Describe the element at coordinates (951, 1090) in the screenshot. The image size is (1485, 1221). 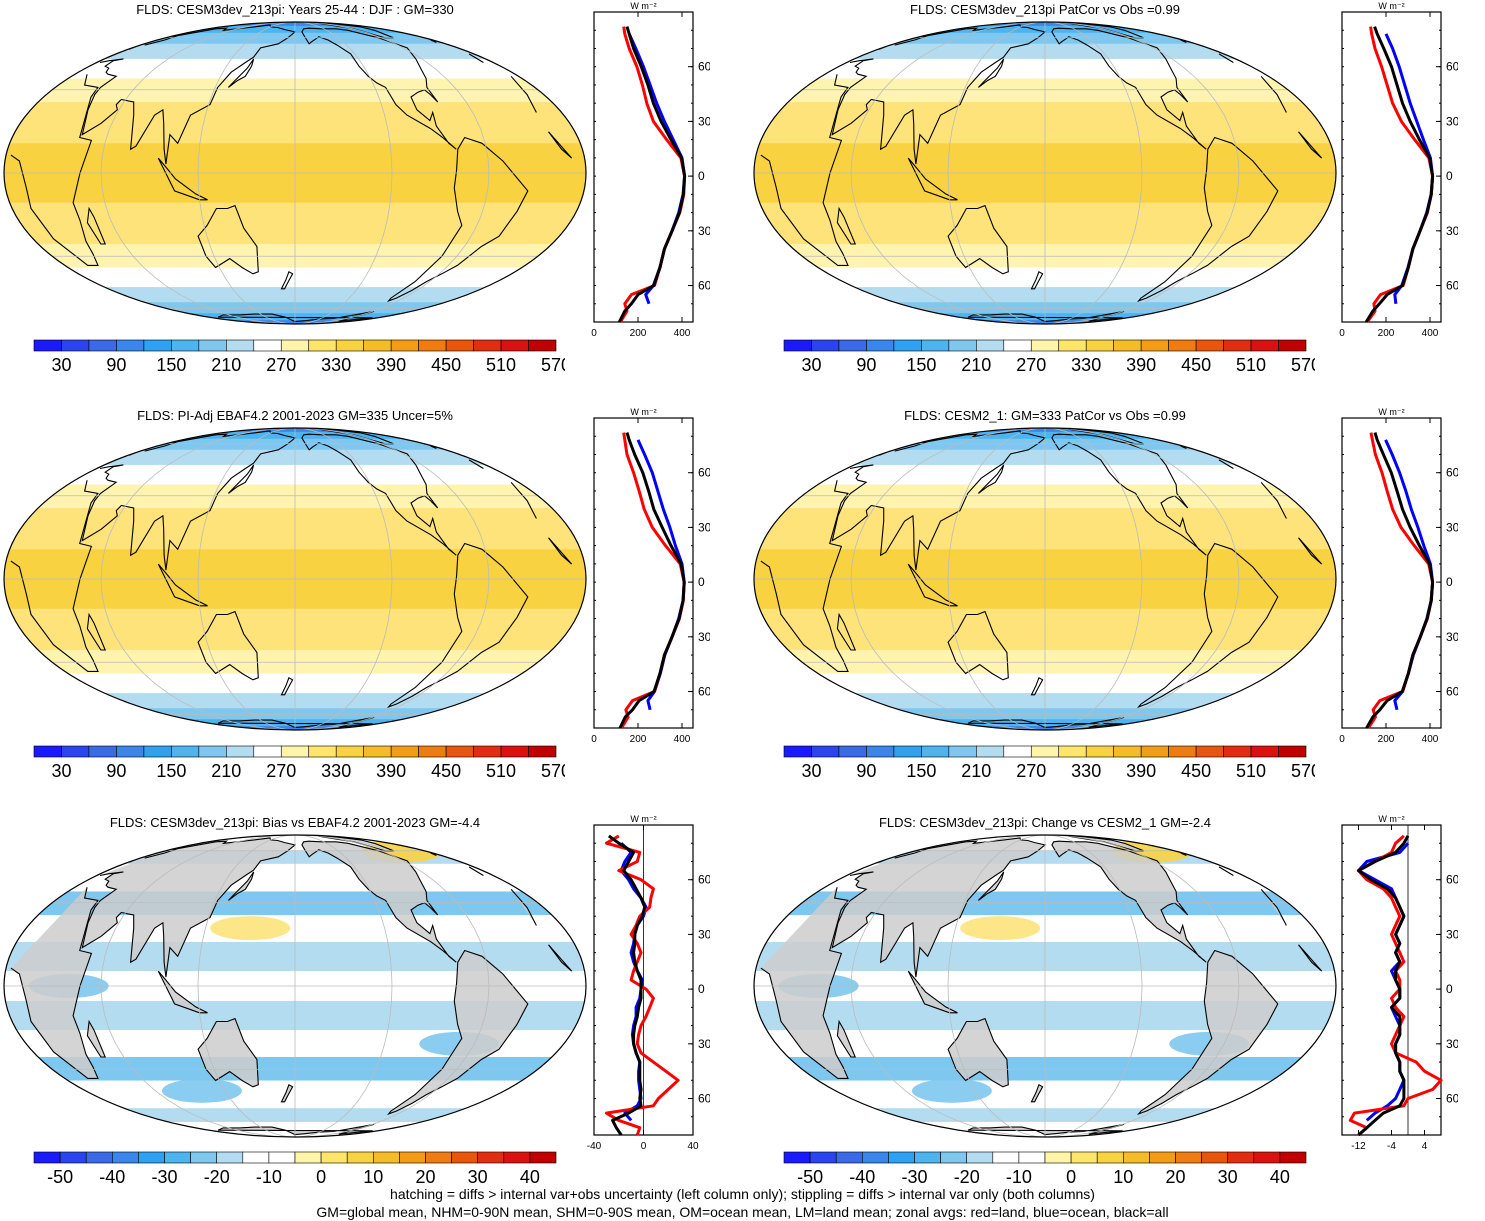
I see `anomaly-patch` at that location.